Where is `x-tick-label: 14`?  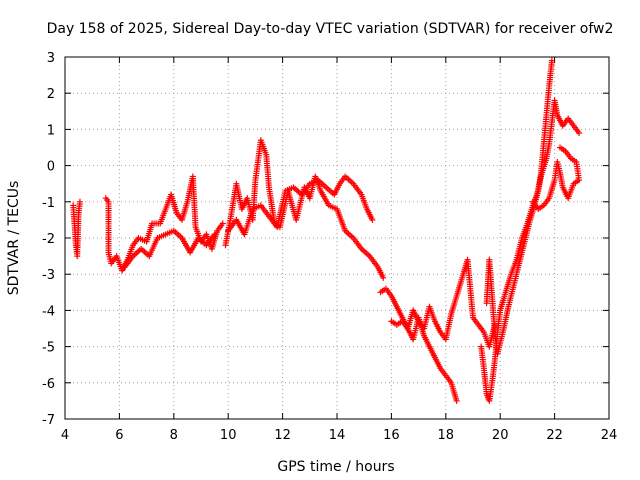
x-tick-label: 14 is located at coordinates (337, 435).